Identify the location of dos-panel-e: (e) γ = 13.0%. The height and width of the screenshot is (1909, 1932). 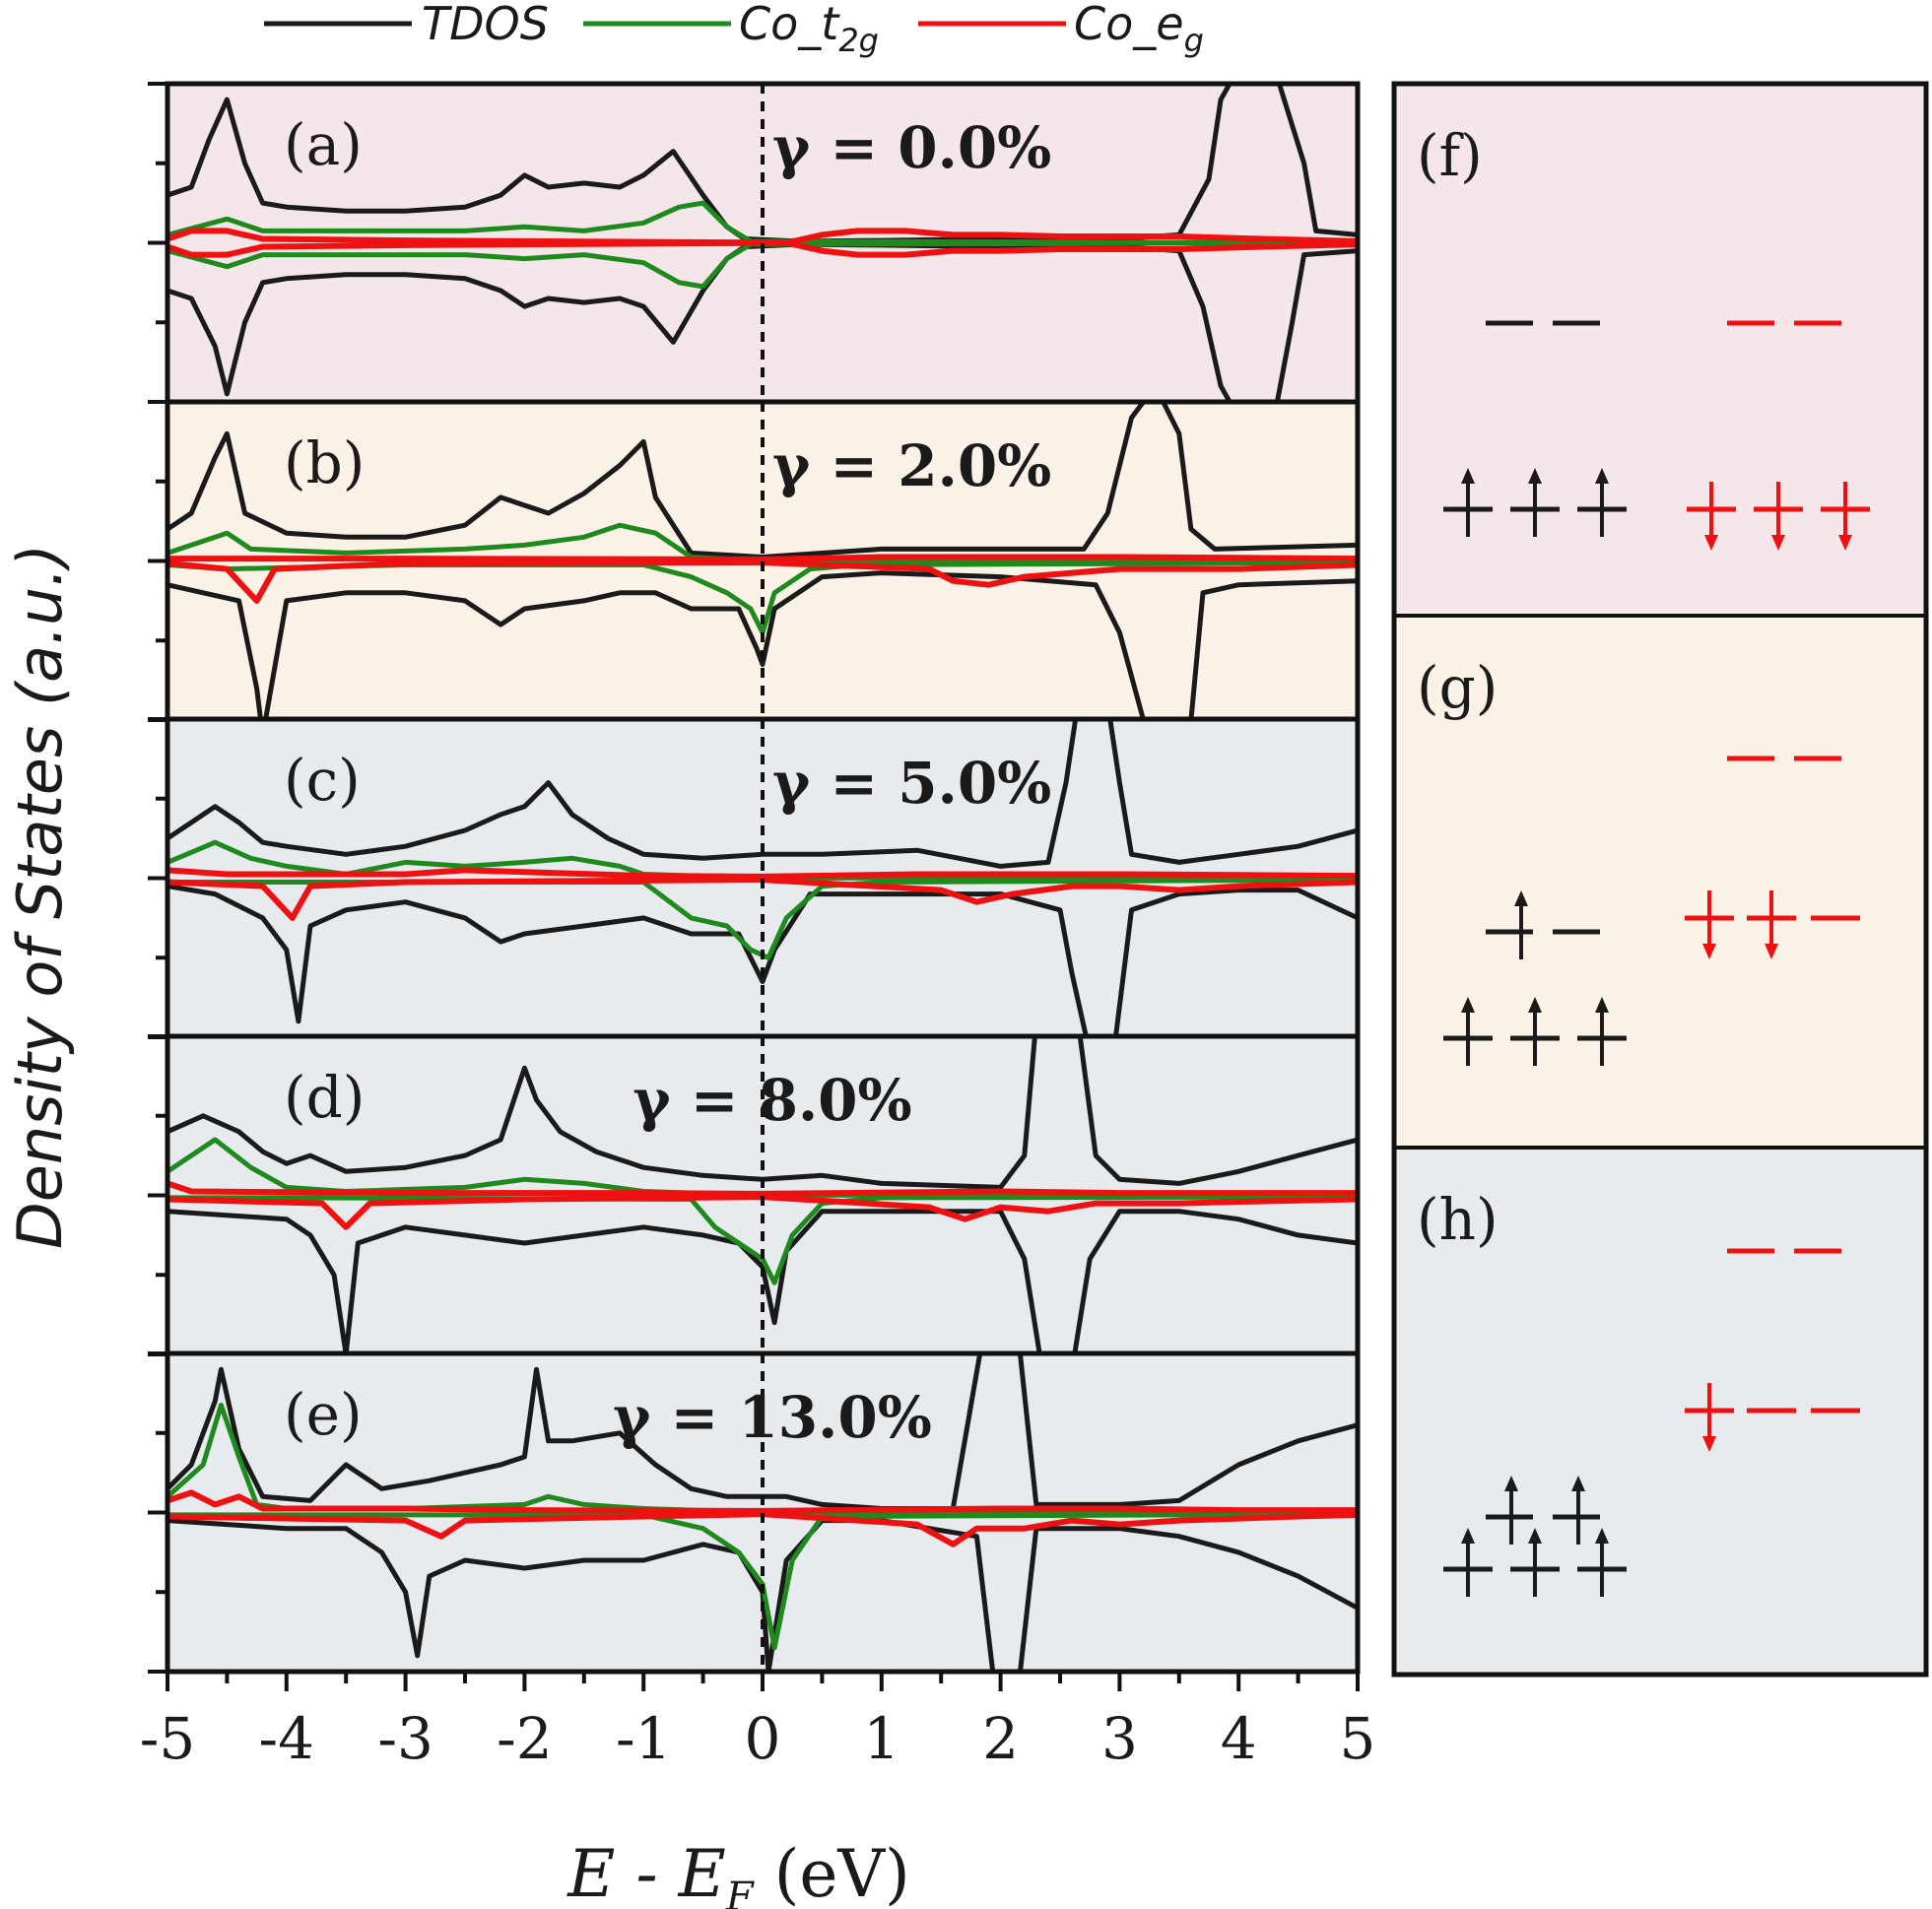
(754, 1512).